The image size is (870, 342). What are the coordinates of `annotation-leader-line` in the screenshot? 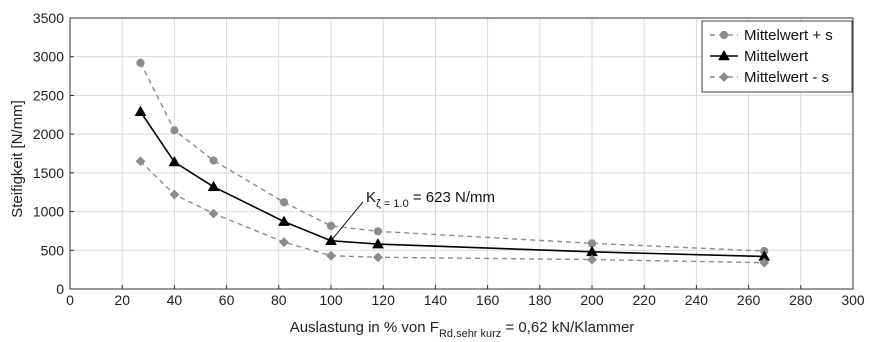 It's located at (347, 221).